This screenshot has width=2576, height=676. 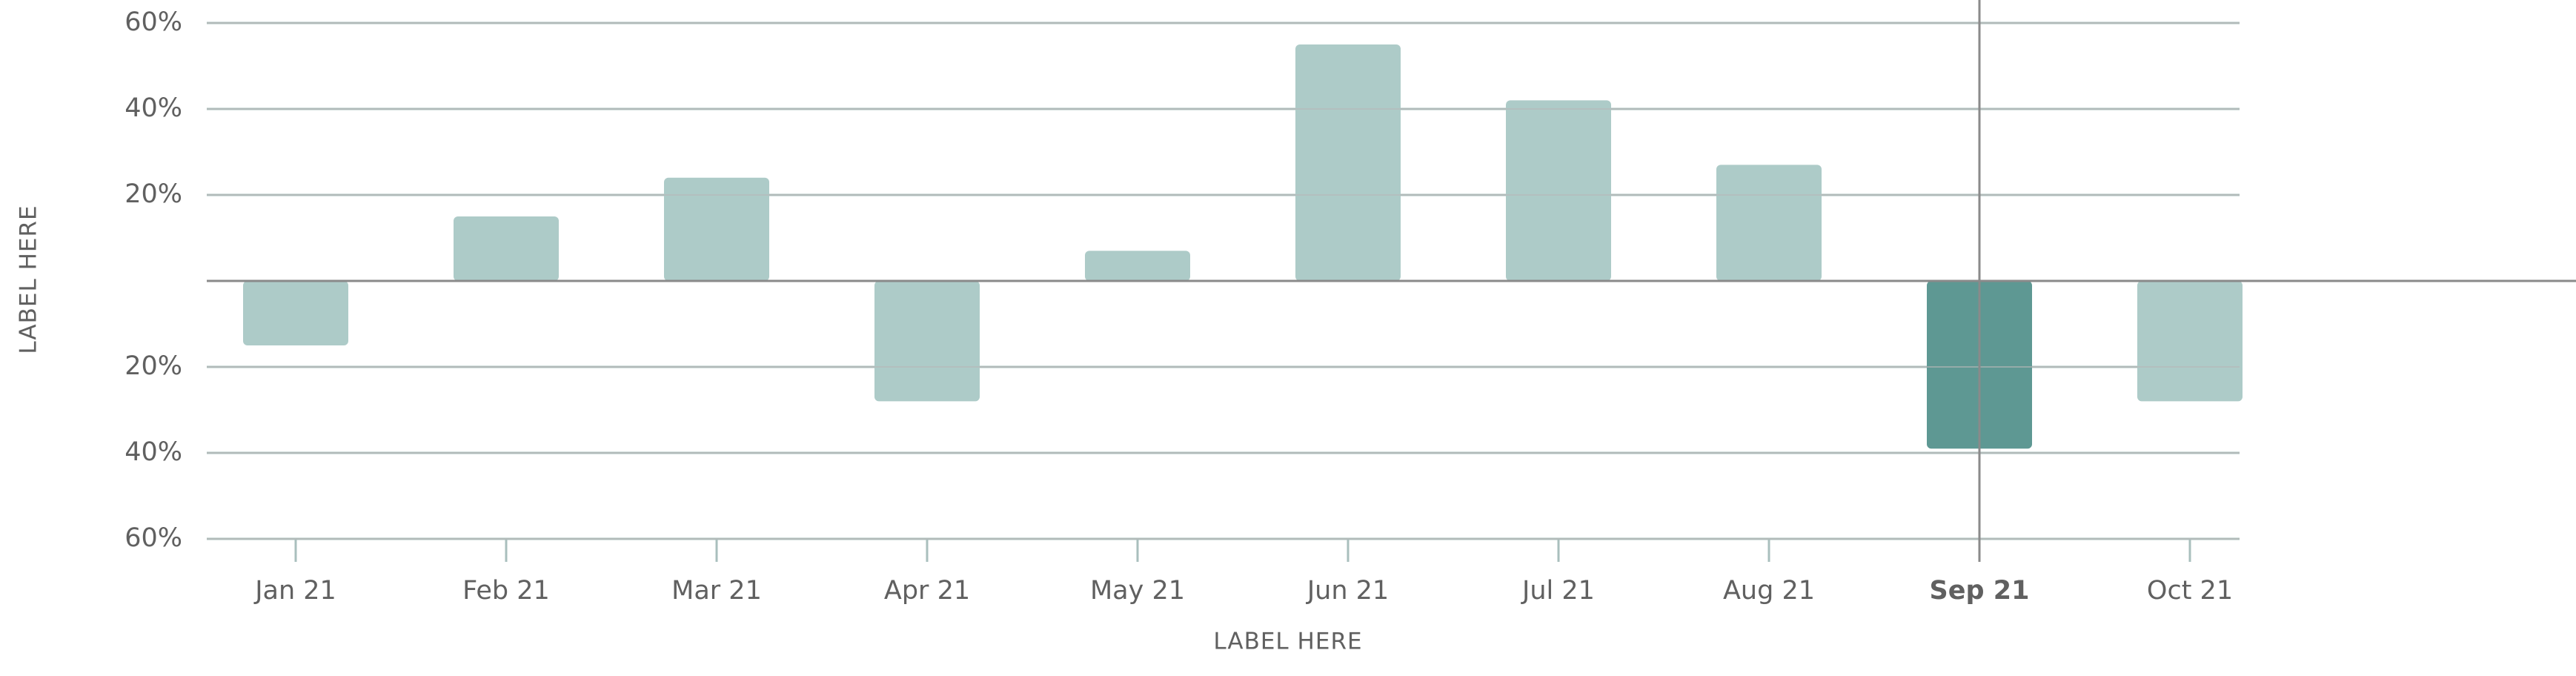 I want to click on x-tick-label: Apr 21, so click(x=927, y=591).